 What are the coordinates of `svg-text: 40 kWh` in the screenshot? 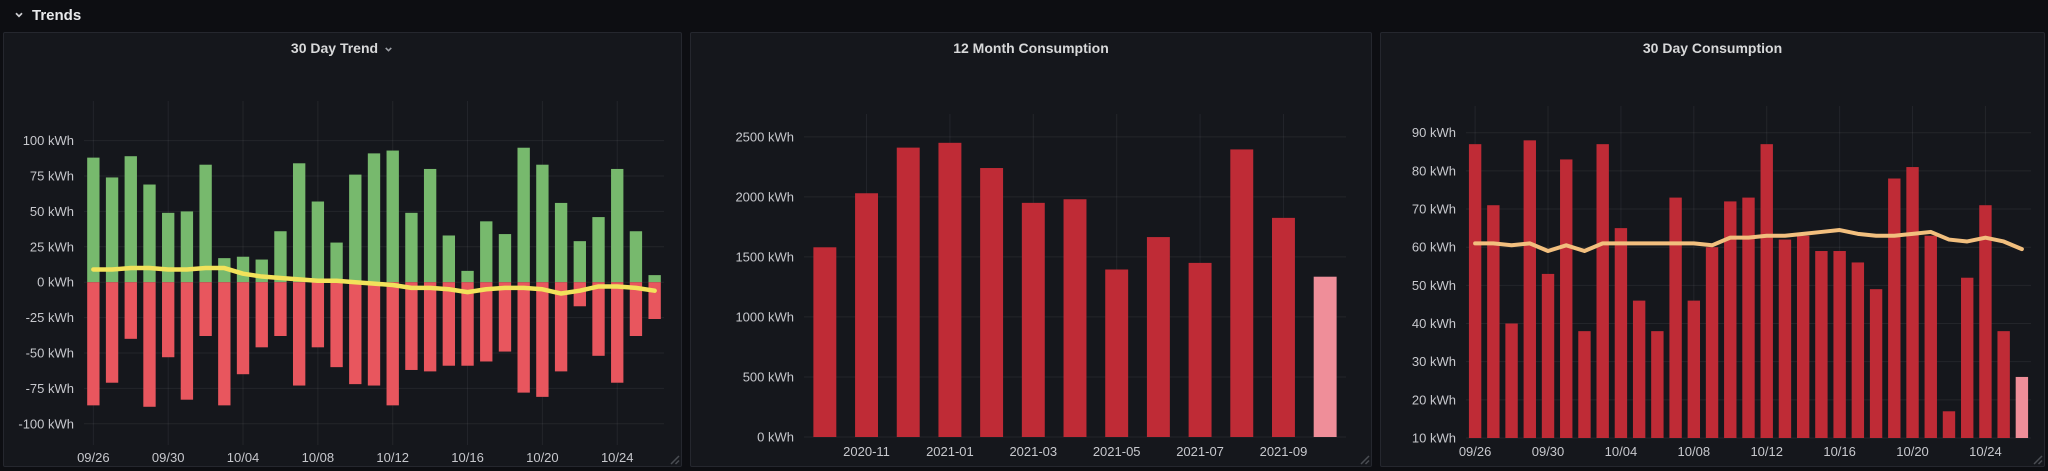 It's located at (1434, 323).